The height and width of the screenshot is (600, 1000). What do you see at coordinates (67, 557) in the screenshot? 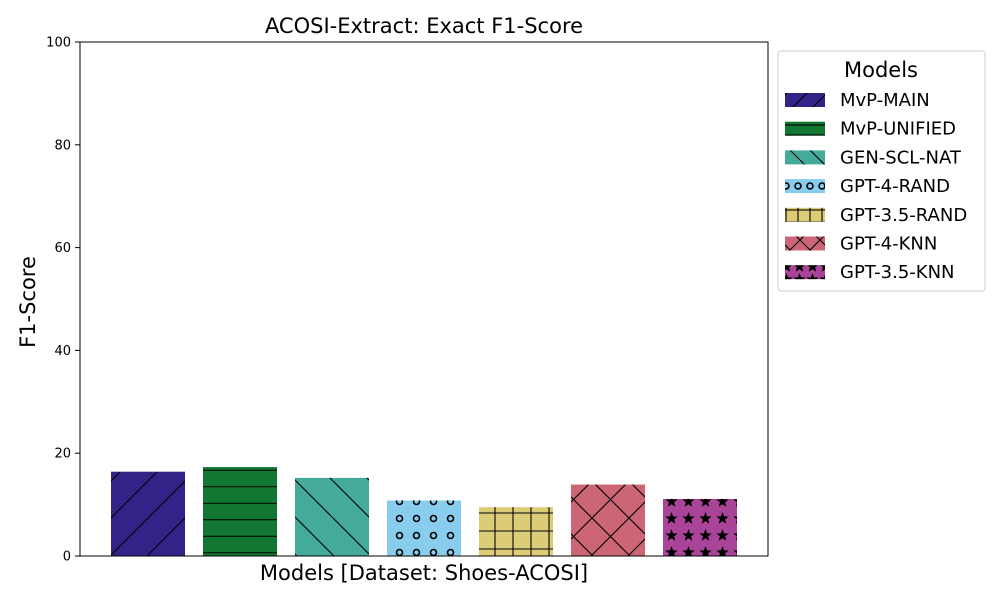
I see `y-tick-label: 0` at bounding box center [67, 557].